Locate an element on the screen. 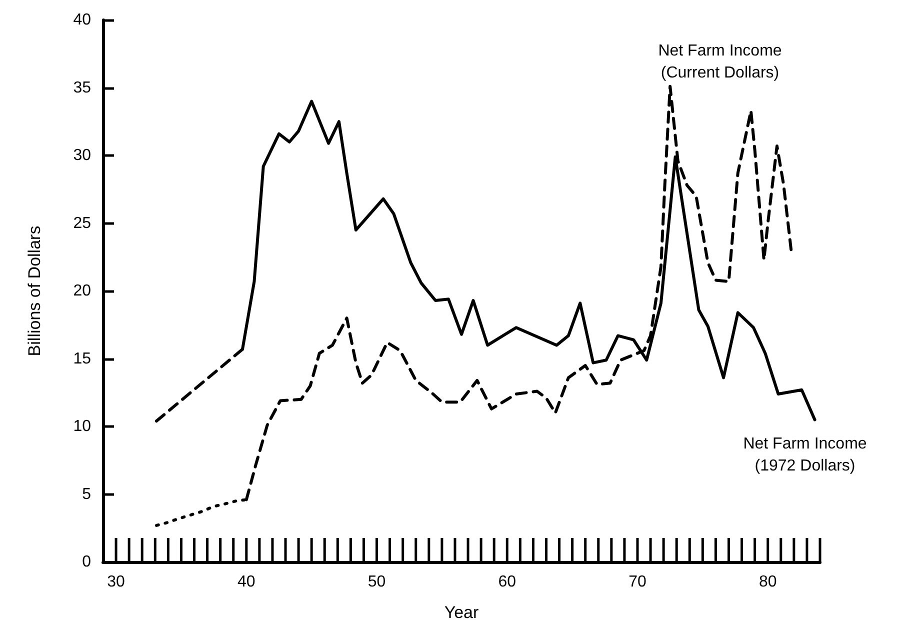 The width and height of the screenshot is (897, 633). x-tick-label: 30 is located at coordinates (116, 582).